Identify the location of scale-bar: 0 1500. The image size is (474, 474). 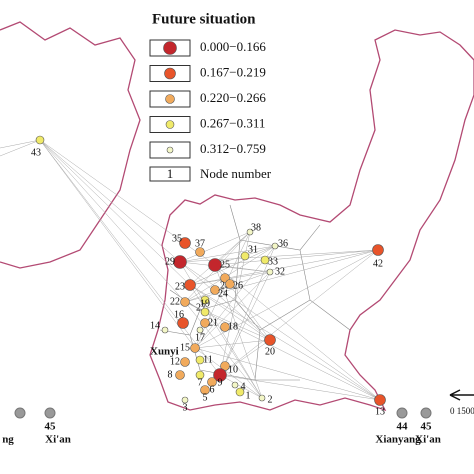
(461, 402).